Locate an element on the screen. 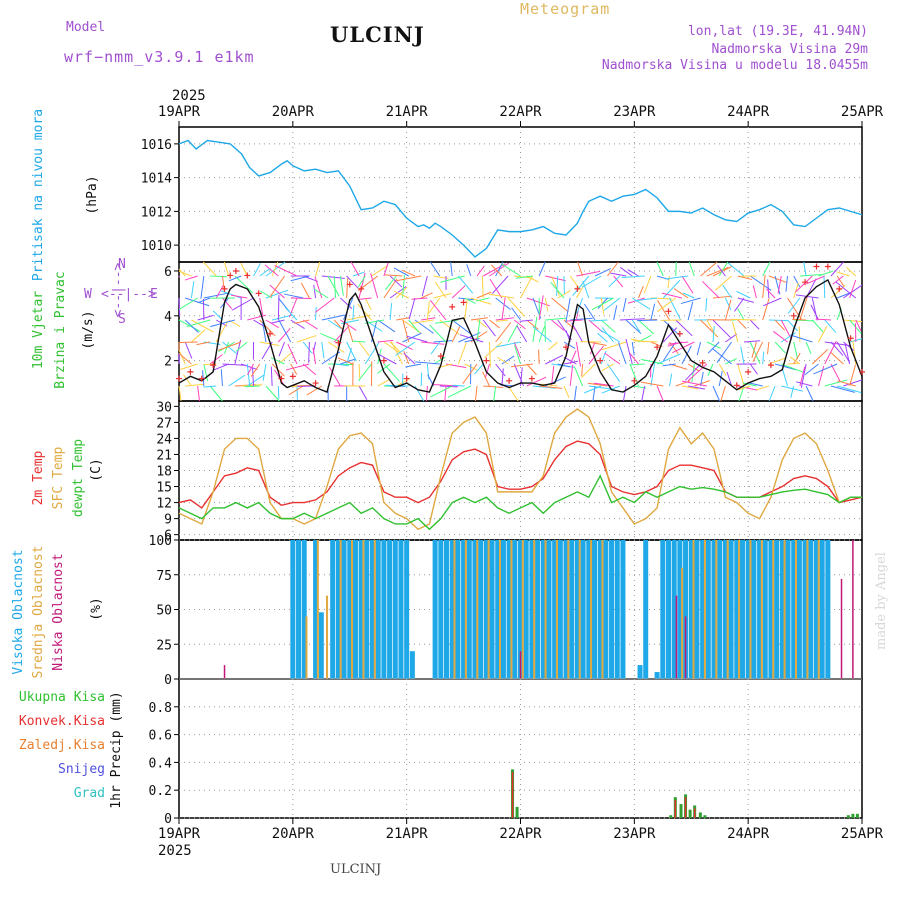 Image resolution: width=900 pixels, height=900 pixels. wind-ytick-label: 4 is located at coordinates (168, 317).